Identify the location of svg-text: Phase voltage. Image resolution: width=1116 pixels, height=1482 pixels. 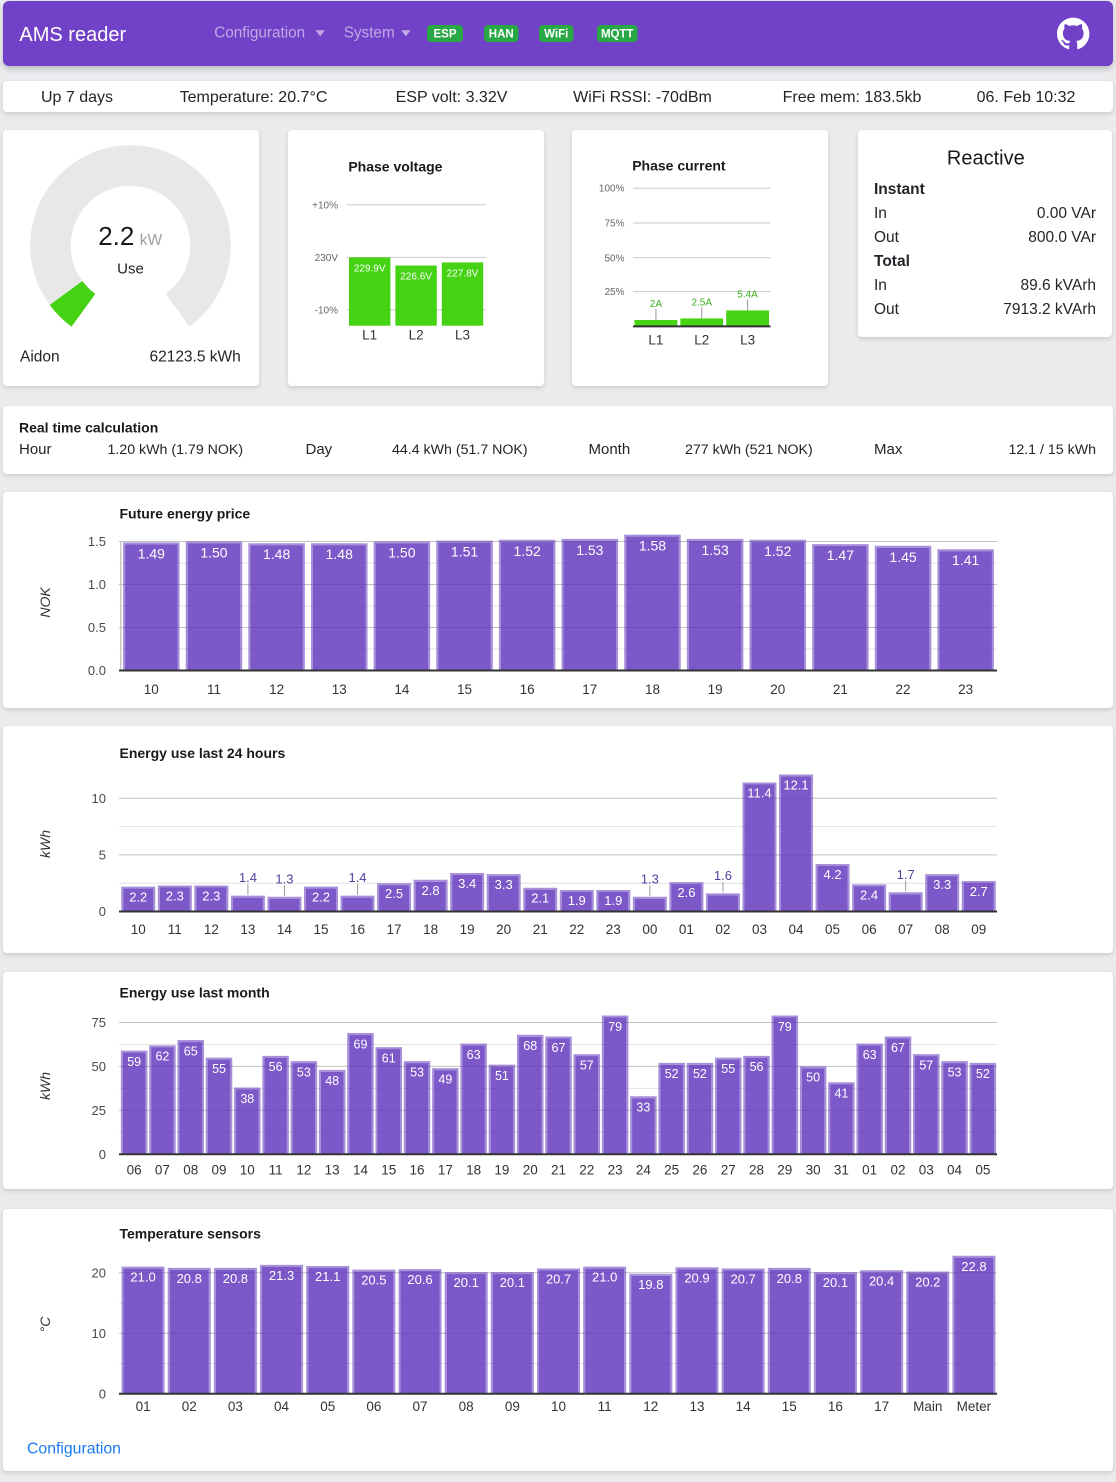
(395, 166).